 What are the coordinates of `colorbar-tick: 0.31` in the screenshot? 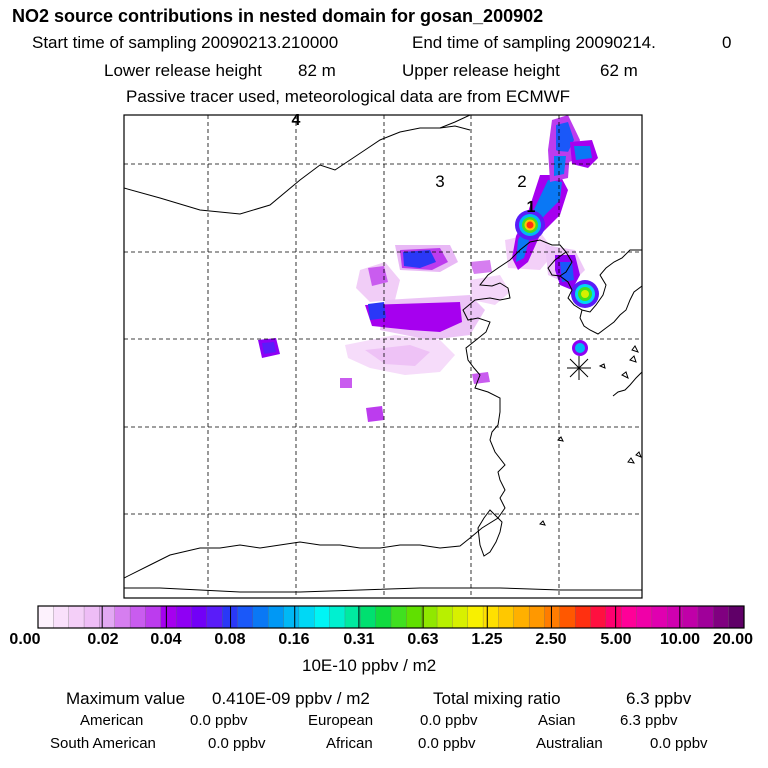 It's located at (359, 639).